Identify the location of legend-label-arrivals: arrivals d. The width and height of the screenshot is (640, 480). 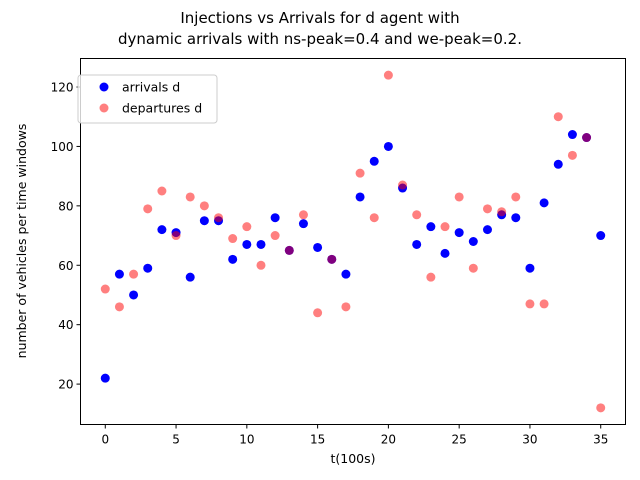
(151, 87).